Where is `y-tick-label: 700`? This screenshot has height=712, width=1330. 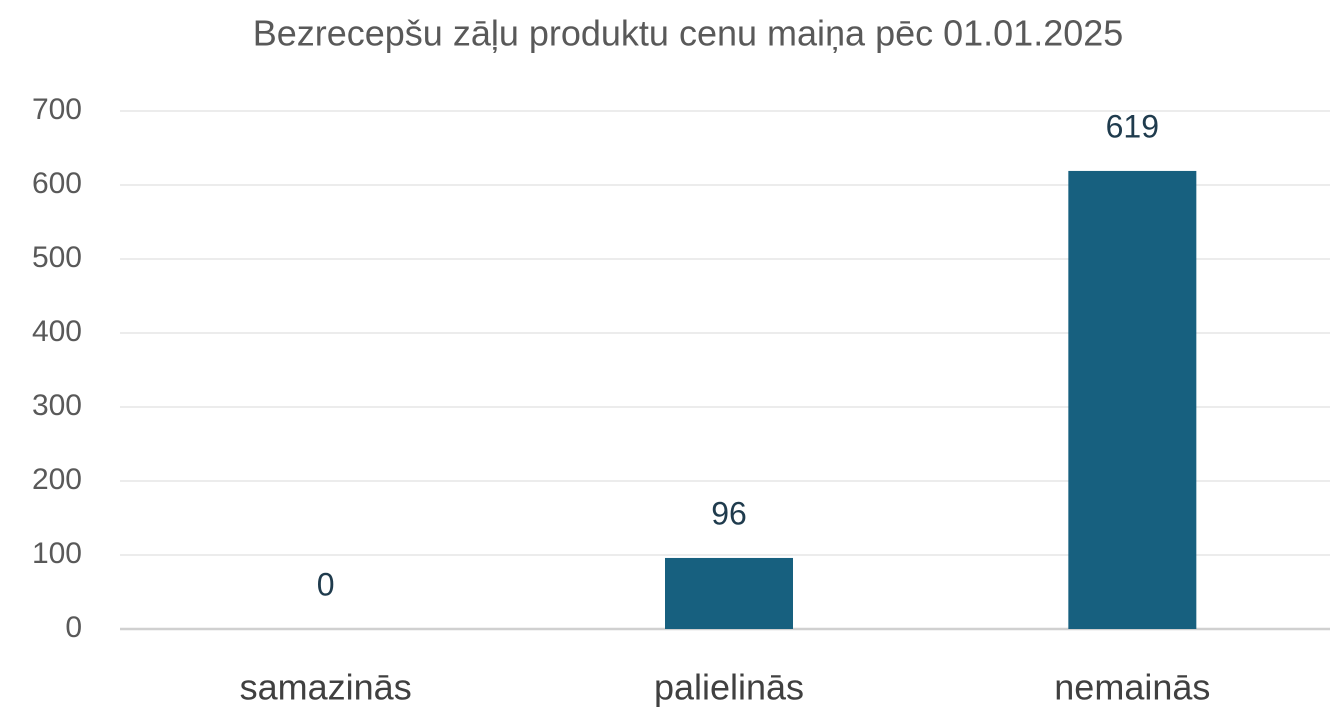
y-tick-label: 700 is located at coordinates (57, 109).